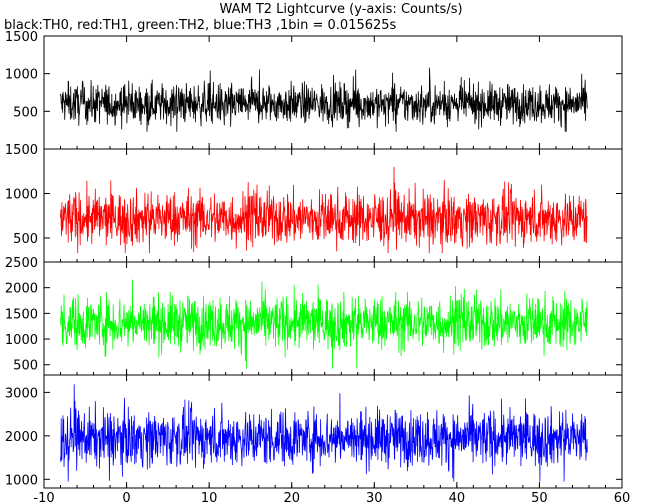  Describe the element at coordinates (622, 497) in the screenshot. I see `x-tick-label: 60` at that location.